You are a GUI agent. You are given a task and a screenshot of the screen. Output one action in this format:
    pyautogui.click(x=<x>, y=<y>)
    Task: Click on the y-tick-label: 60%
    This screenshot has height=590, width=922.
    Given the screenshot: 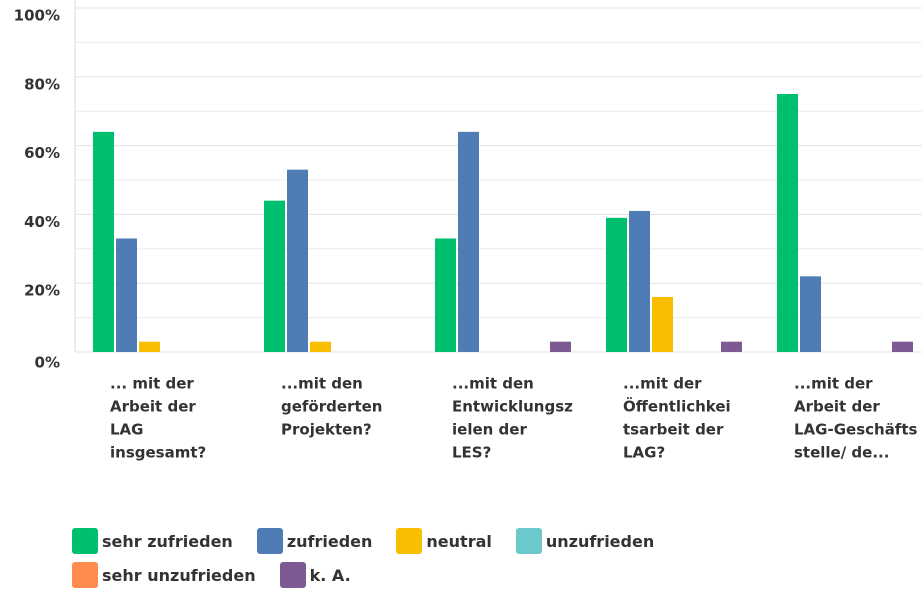 What is the action you would take?
    pyautogui.click(x=42, y=153)
    